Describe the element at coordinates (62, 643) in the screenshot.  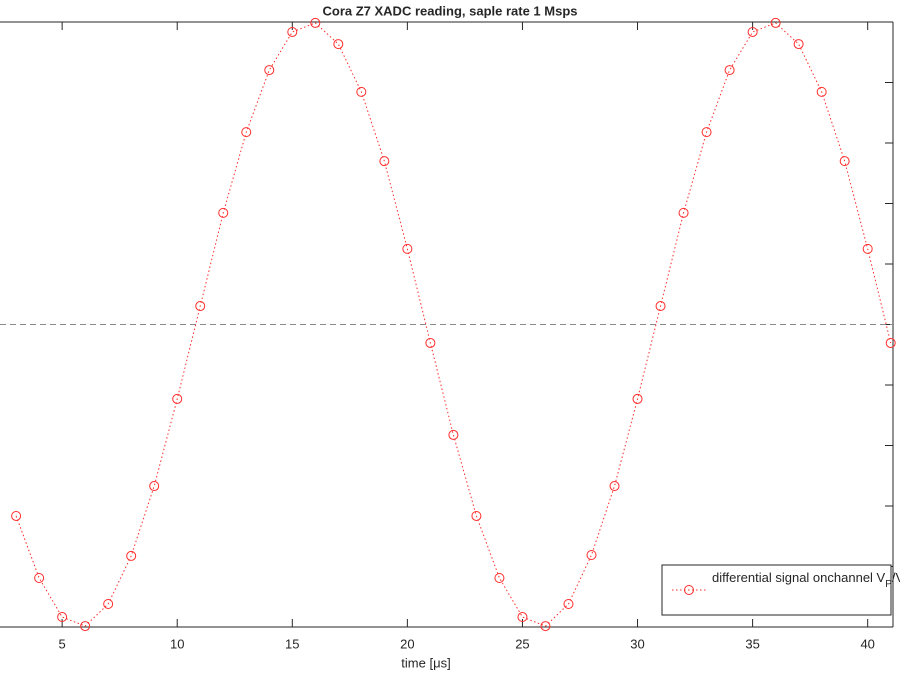
I see `x-tick-label: 5` at that location.